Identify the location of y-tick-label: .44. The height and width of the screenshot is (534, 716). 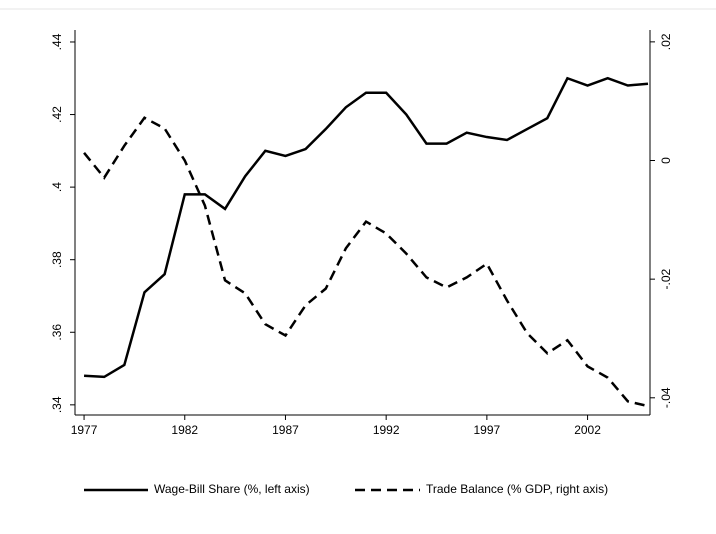
(57, 41).